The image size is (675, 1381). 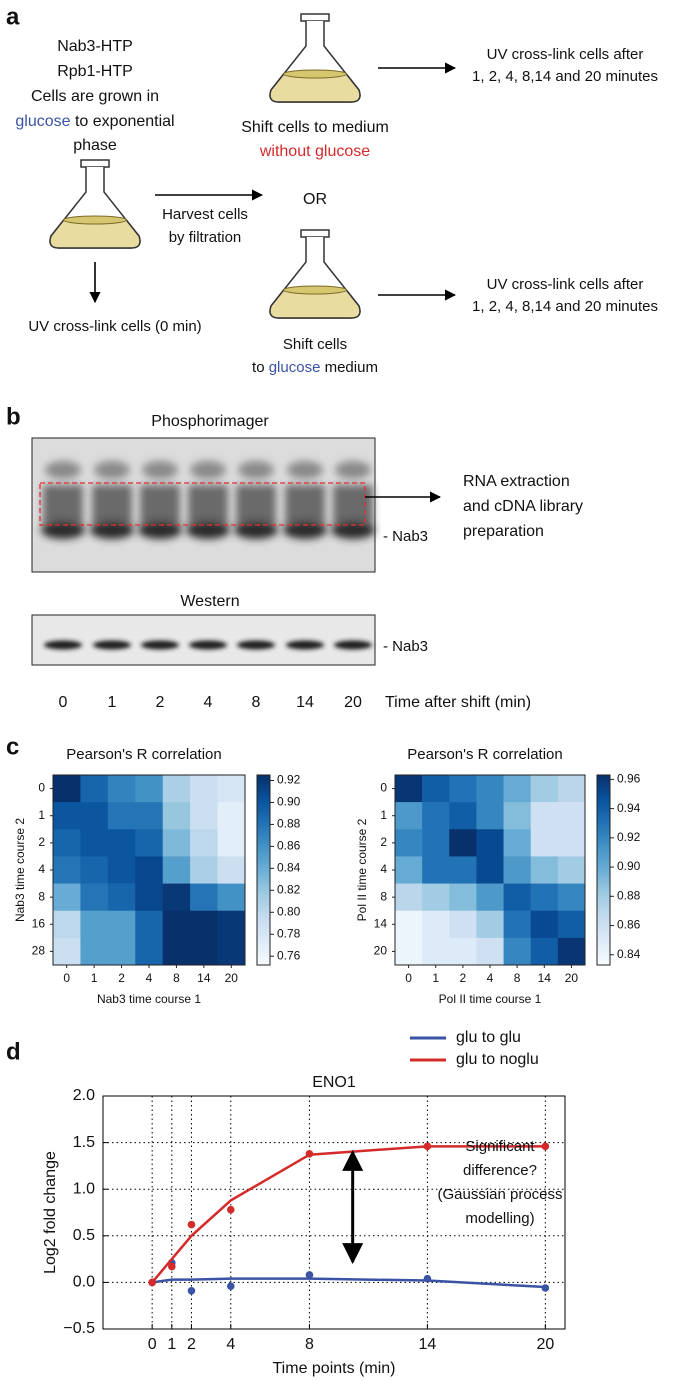 What do you see at coordinates (205, 237) in the screenshot?
I see `step-text: by filtration` at bounding box center [205, 237].